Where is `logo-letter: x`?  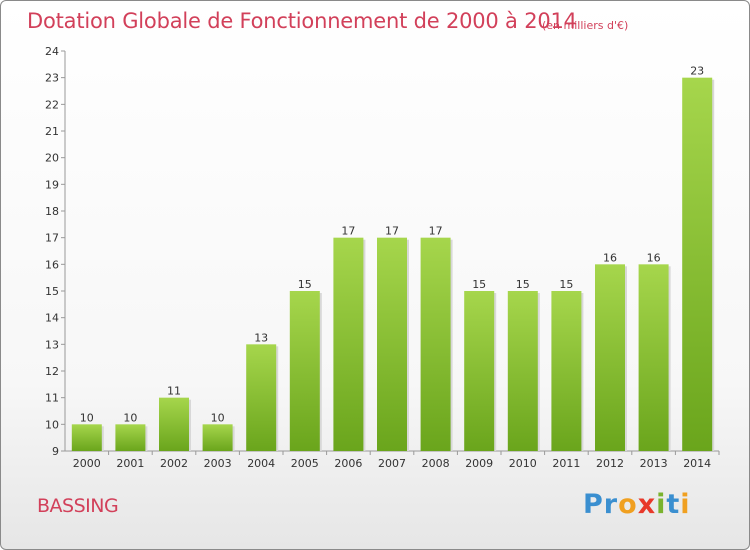
logo-letter: x is located at coordinates (647, 504).